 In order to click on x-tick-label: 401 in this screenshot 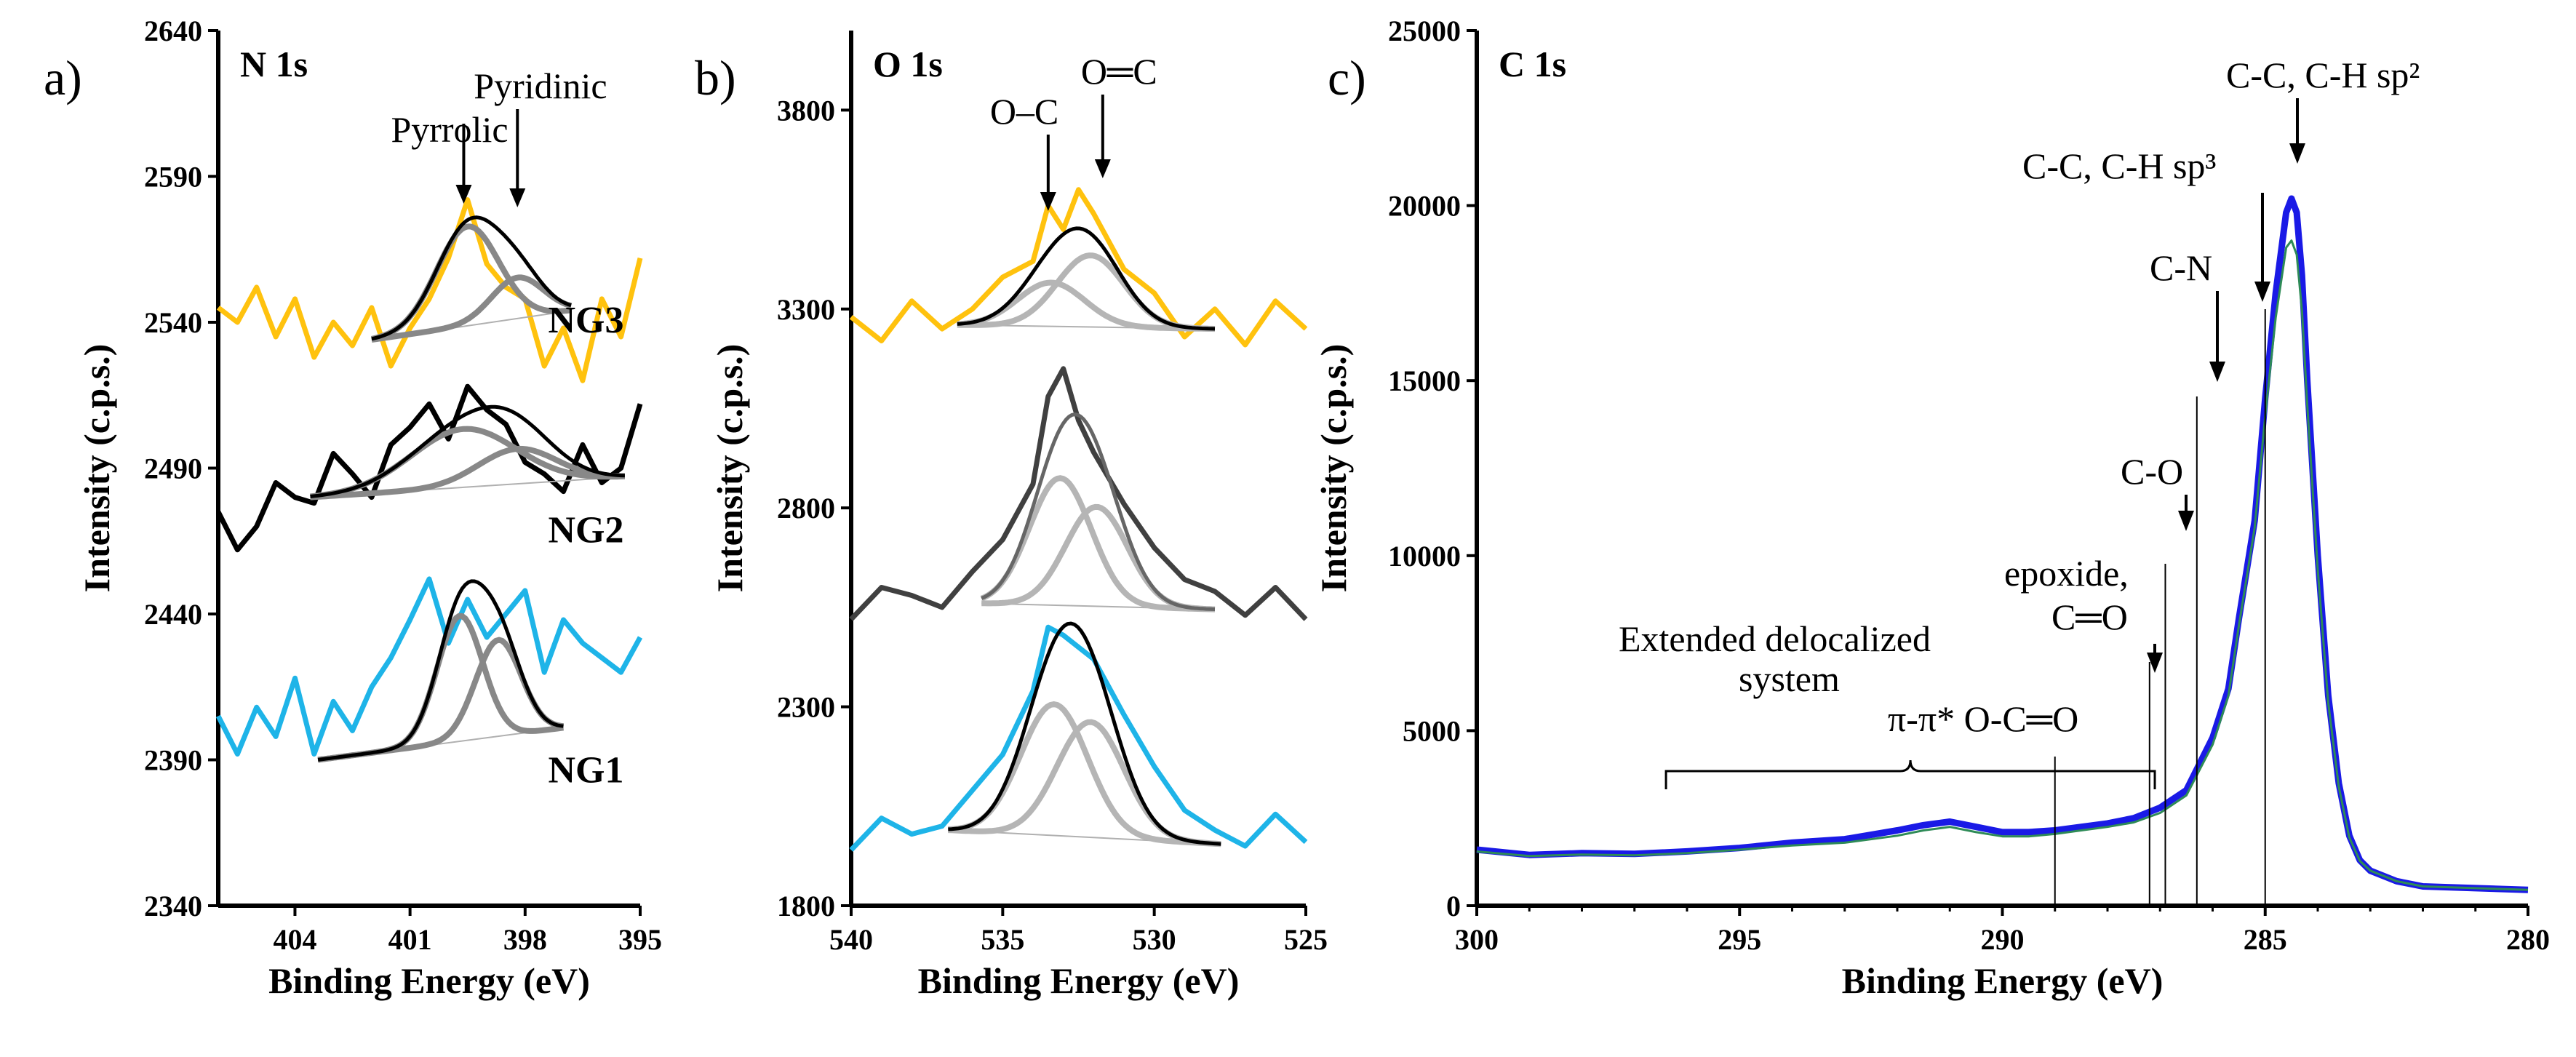, I will do `click(410, 939)`.